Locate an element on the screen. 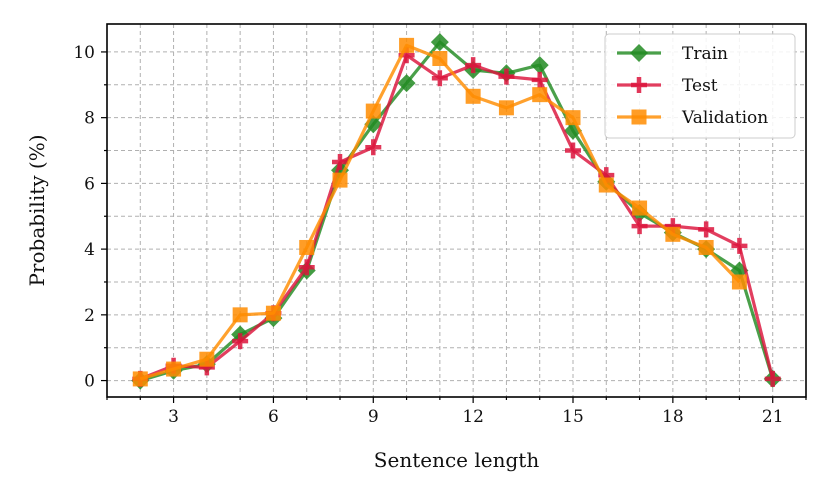 The image size is (830, 498). legend: Train Test Validation is located at coordinates (700, 86).